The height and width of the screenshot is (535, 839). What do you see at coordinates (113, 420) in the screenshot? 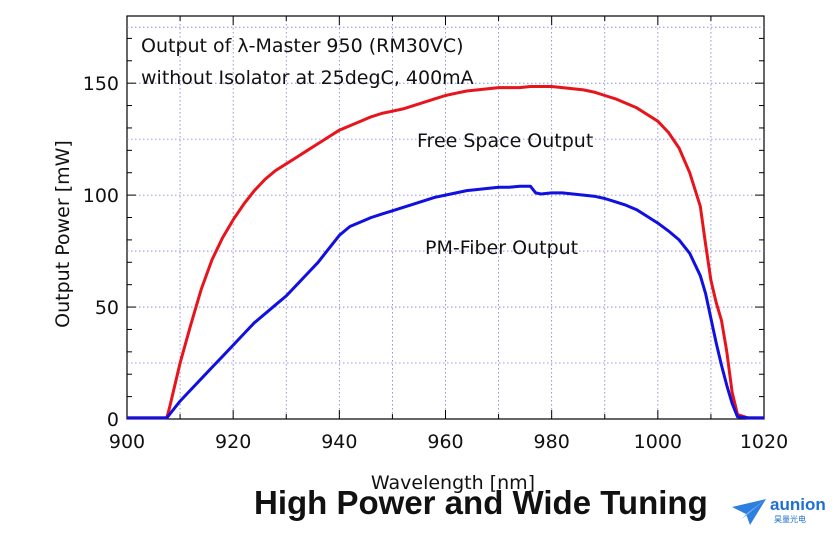
I see `y-tick-label: 0` at bounding box center [113, 420].